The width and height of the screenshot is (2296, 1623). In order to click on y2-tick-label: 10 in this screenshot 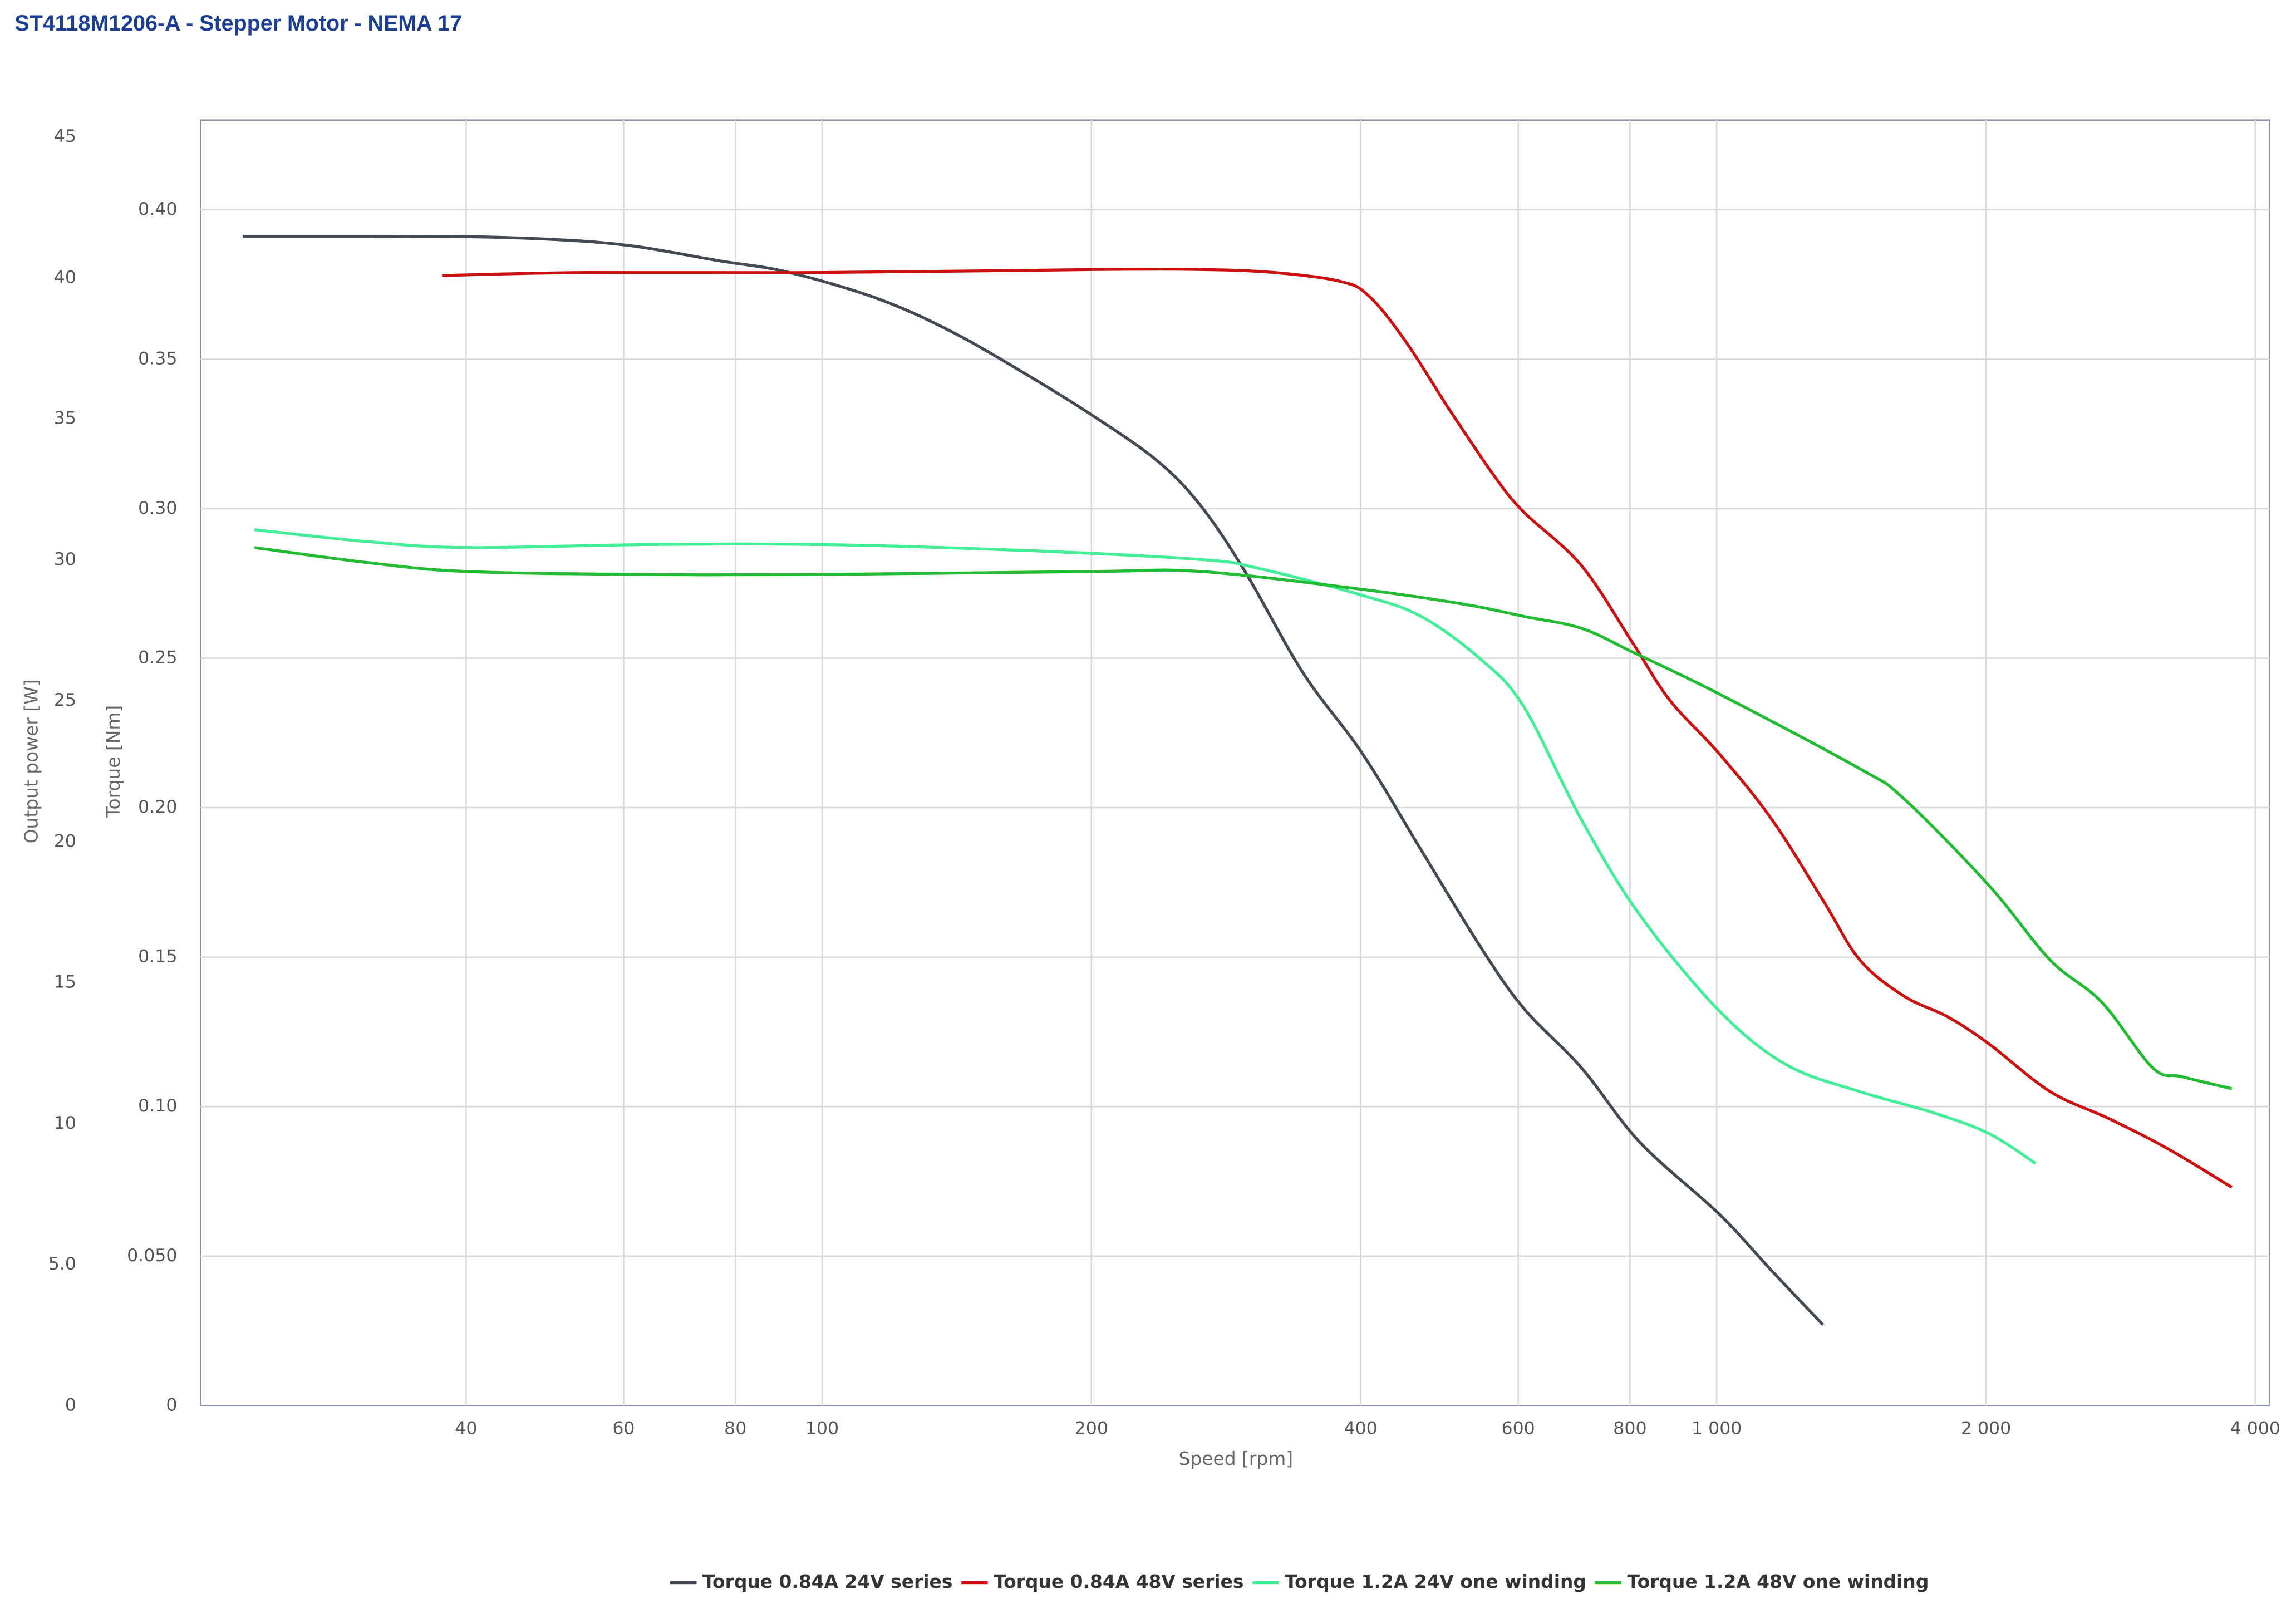, I will do `click(65, 1123)`.